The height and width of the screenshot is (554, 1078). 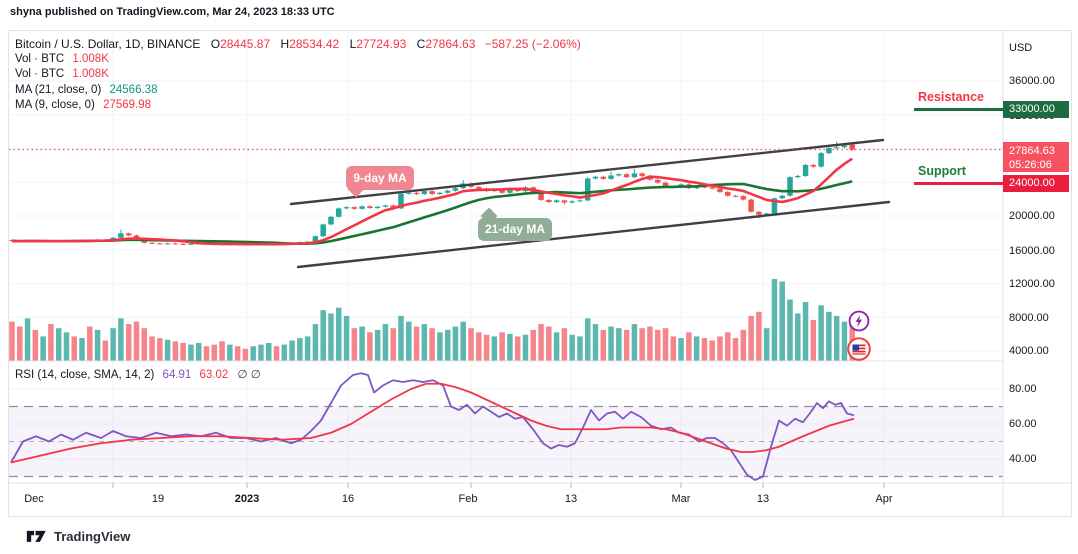 I want to click on ma9-callout: 9-day MA, so click(x=380, y=178).